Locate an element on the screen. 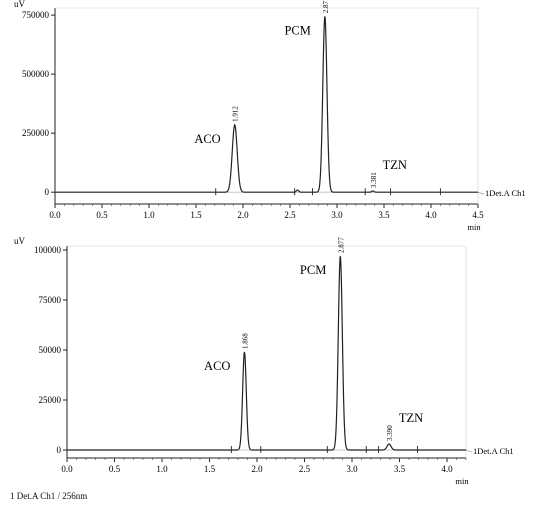 The width and height of the screenshot is (550, 511). y-tick-label: 250000 is located at coordinates (36, 133).